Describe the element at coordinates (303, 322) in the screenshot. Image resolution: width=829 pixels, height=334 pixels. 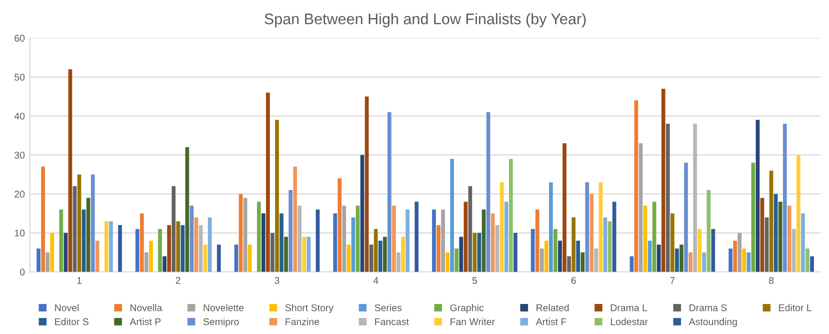
I see `legend-label: Fanzine` at that location.